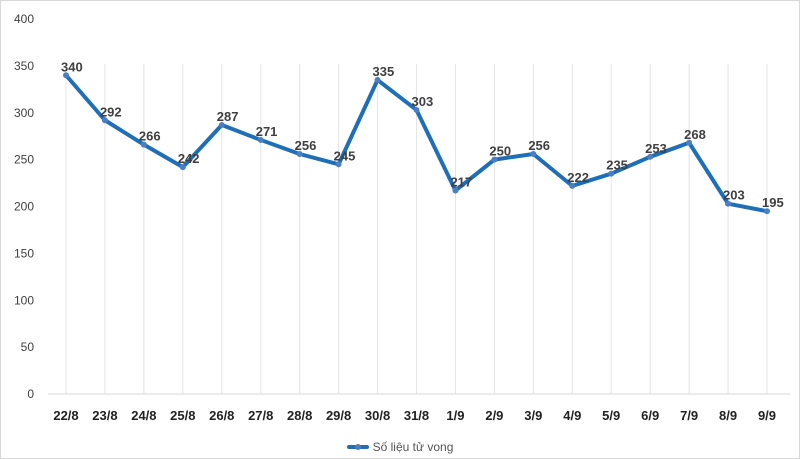  Describe the element at coordinates (413, 447) in the screenshot. I see `legend-label: Số liệu tử vong` at that location.